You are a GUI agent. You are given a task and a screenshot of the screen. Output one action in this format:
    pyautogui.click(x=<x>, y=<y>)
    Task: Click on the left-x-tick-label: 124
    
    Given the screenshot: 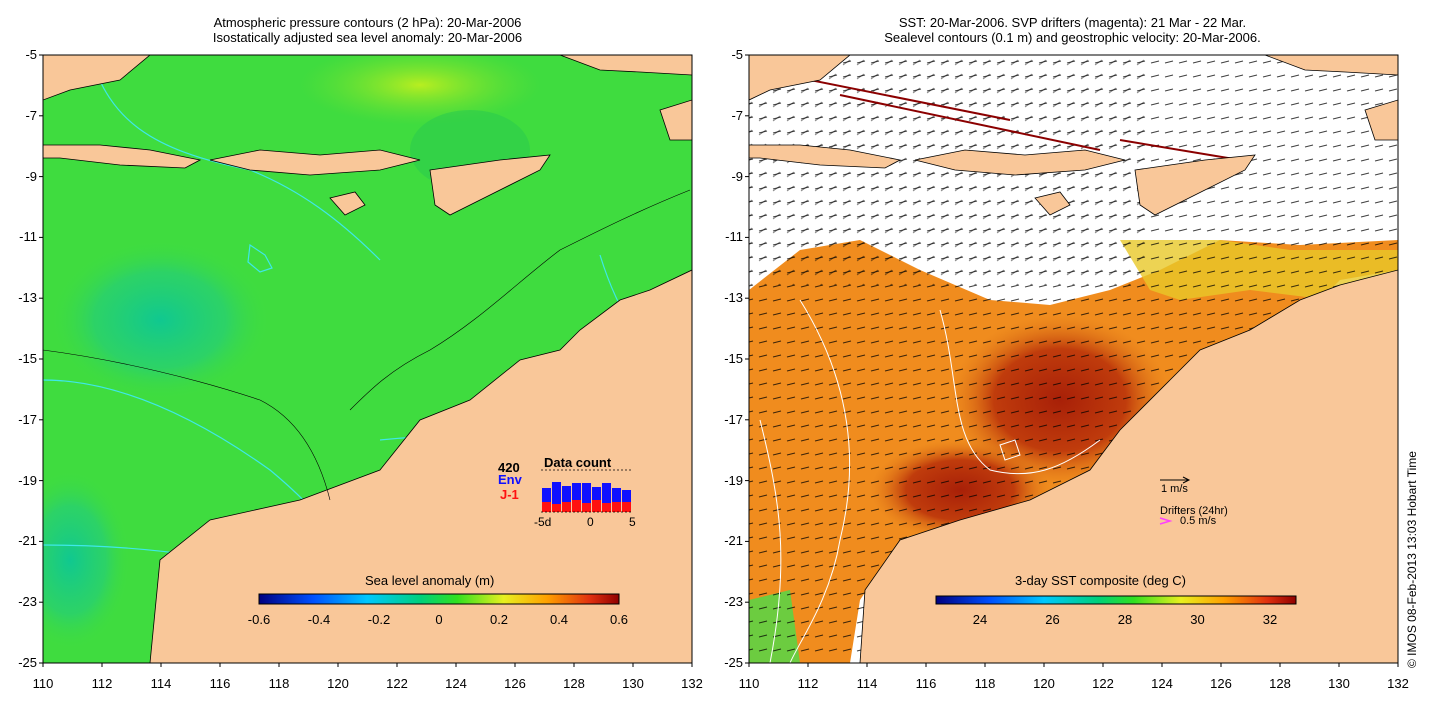 What is the action you would take?
    pyautogui.click(x=456, y=683)
    